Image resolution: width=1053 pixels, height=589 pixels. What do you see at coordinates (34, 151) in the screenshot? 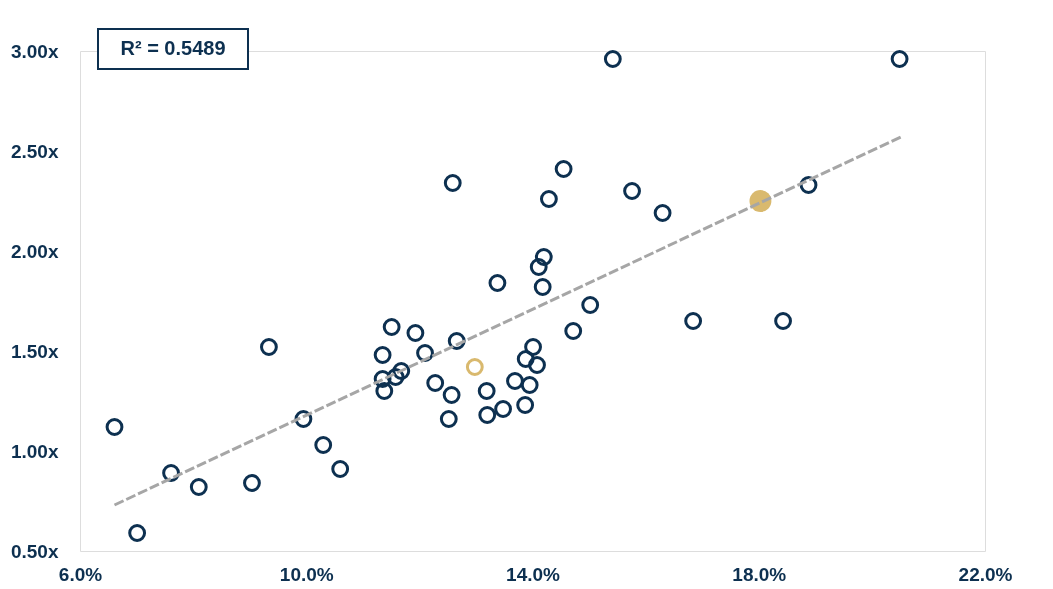
I see `y-tick-label: 2.50x` at bounding box center [34, 151].